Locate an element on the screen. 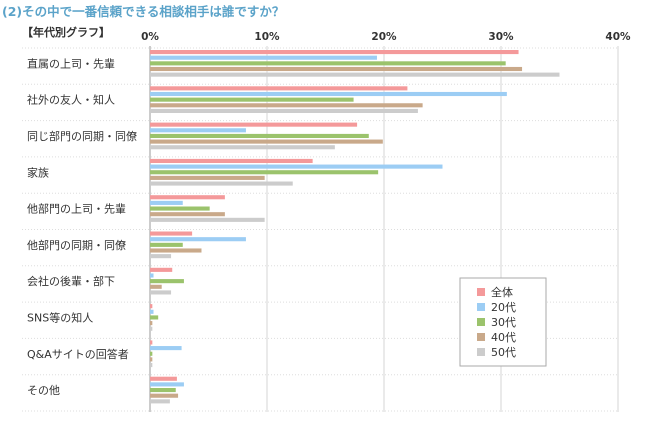 Image resolution: width=652 pixels, height=431 pixels. x-tick-label: 20% is located at coordinates (384, 37).